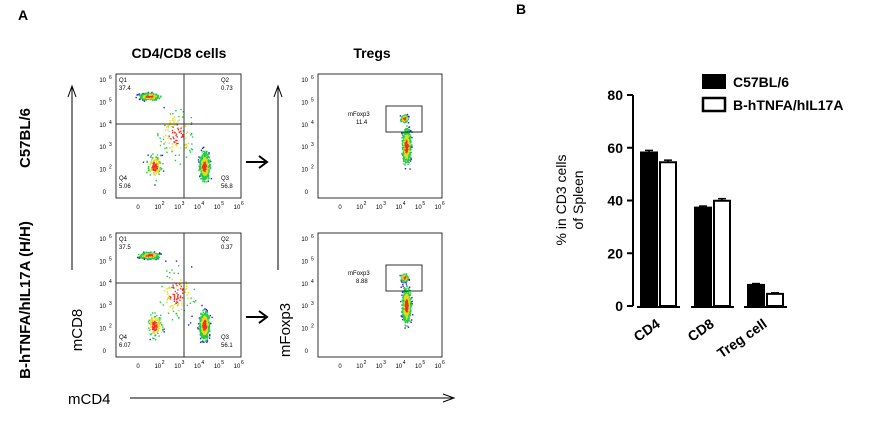  Describe the element at coordinates (257, 317) in the screenshot. I see `arrow-bottom` at that location.